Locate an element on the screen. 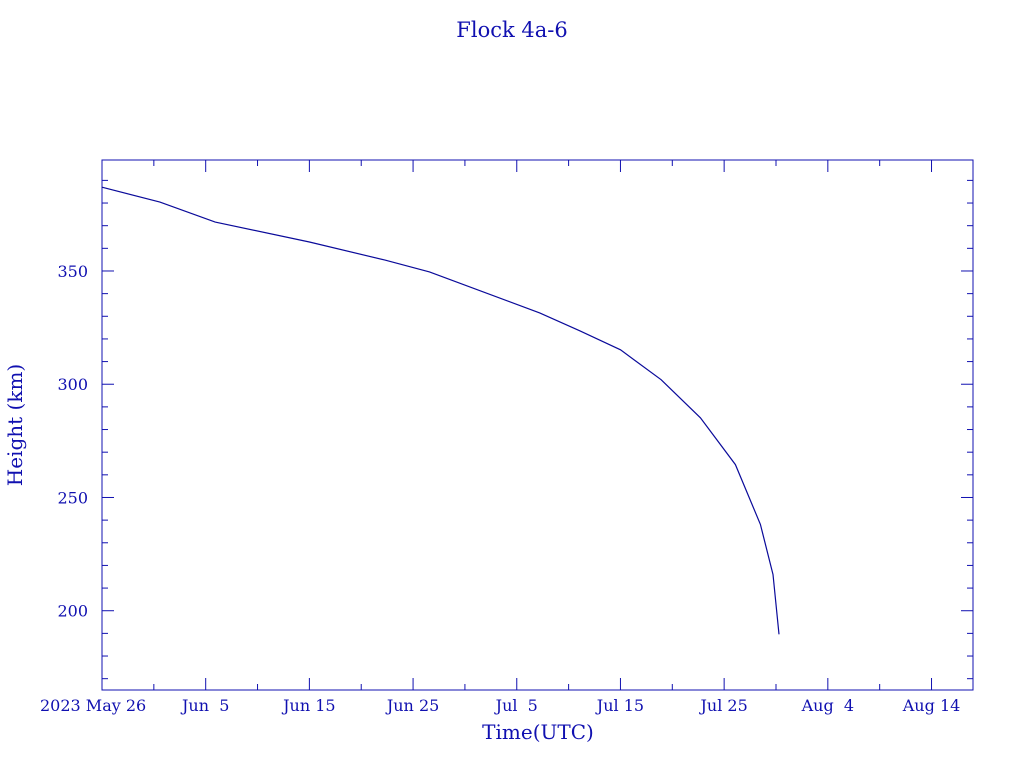 The image size is (1024, 768). y-tick-label: 350 is located at coordinates (72, 271).